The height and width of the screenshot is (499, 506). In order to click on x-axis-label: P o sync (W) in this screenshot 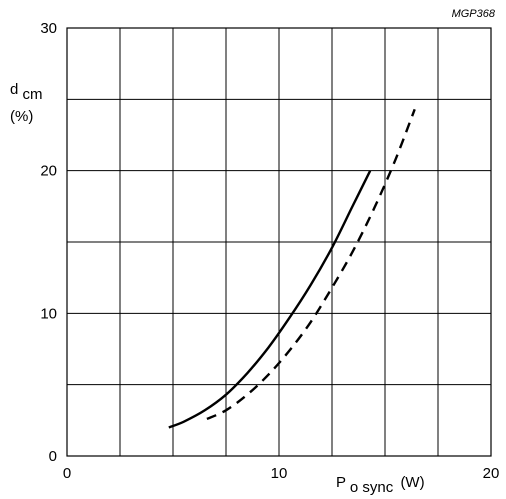, I will do `click(380, 485)`.